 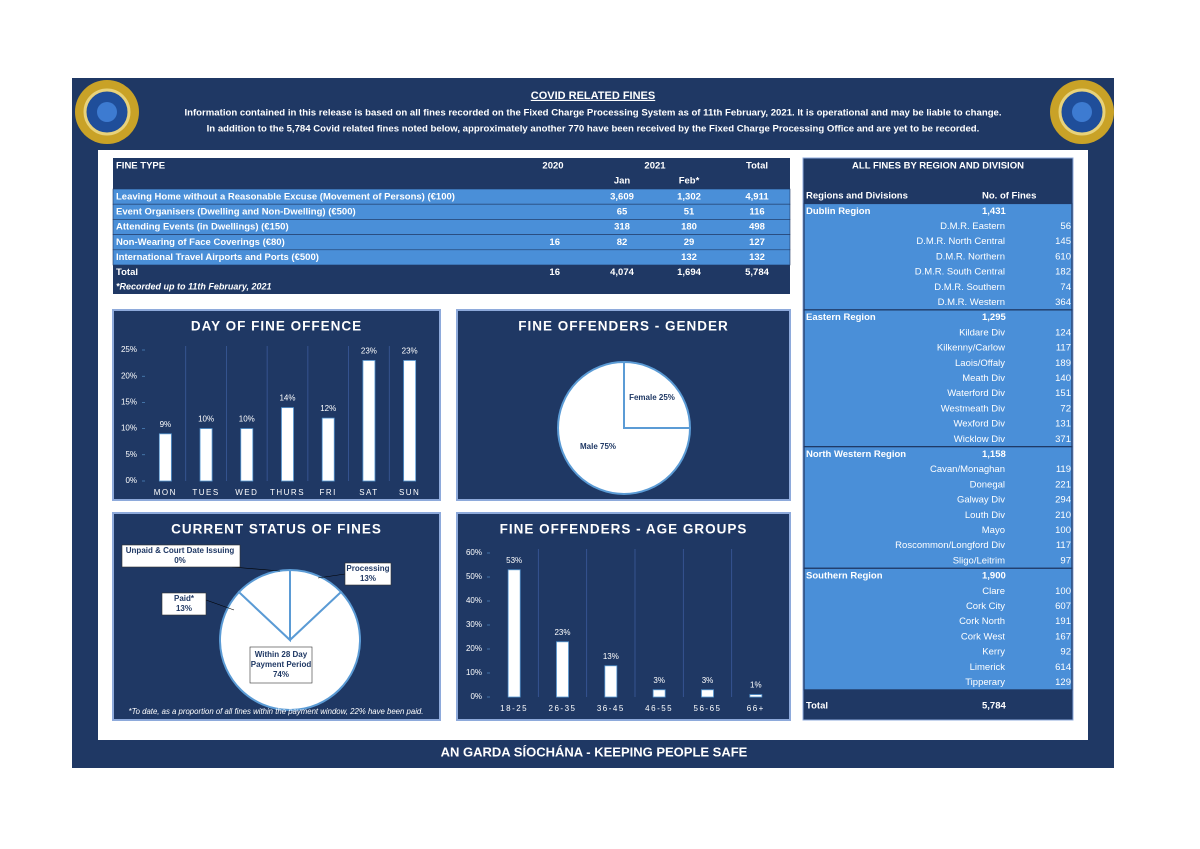 What do you see at coordinates (689, 227) in the screenshot?
I see `table-cell: 180` at bounding box center [689, 227].